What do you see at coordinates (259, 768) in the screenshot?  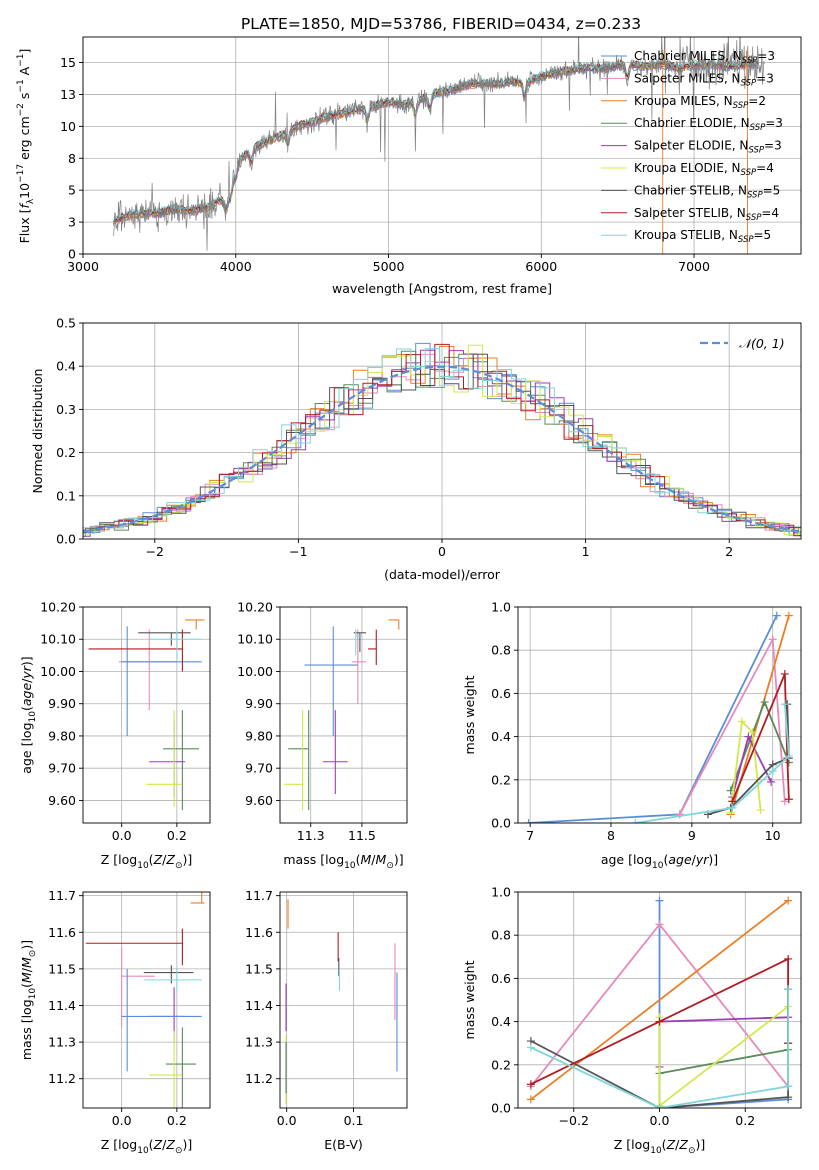 I see `age-mass-axes-ytick-label: 9.70` at bounding box center [259, 768].